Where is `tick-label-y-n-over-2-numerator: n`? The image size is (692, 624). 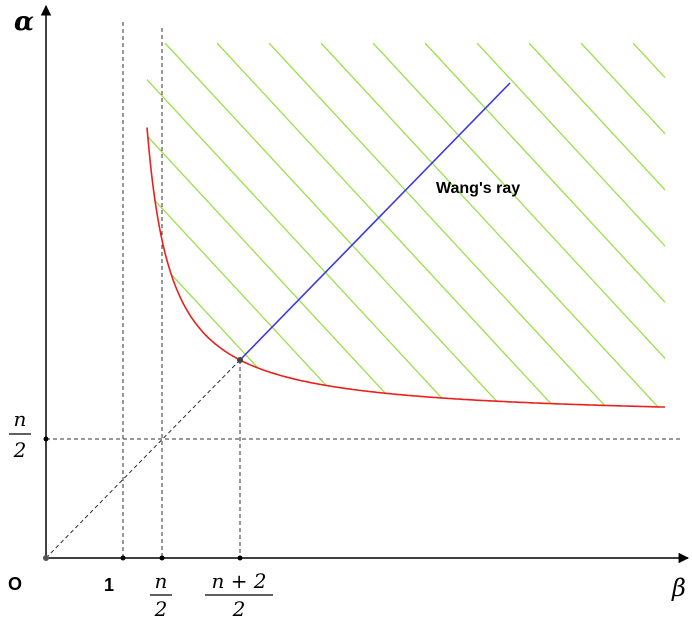
tick-label-y-n-over-2-numerator: n is located at coordinates (20, 419).